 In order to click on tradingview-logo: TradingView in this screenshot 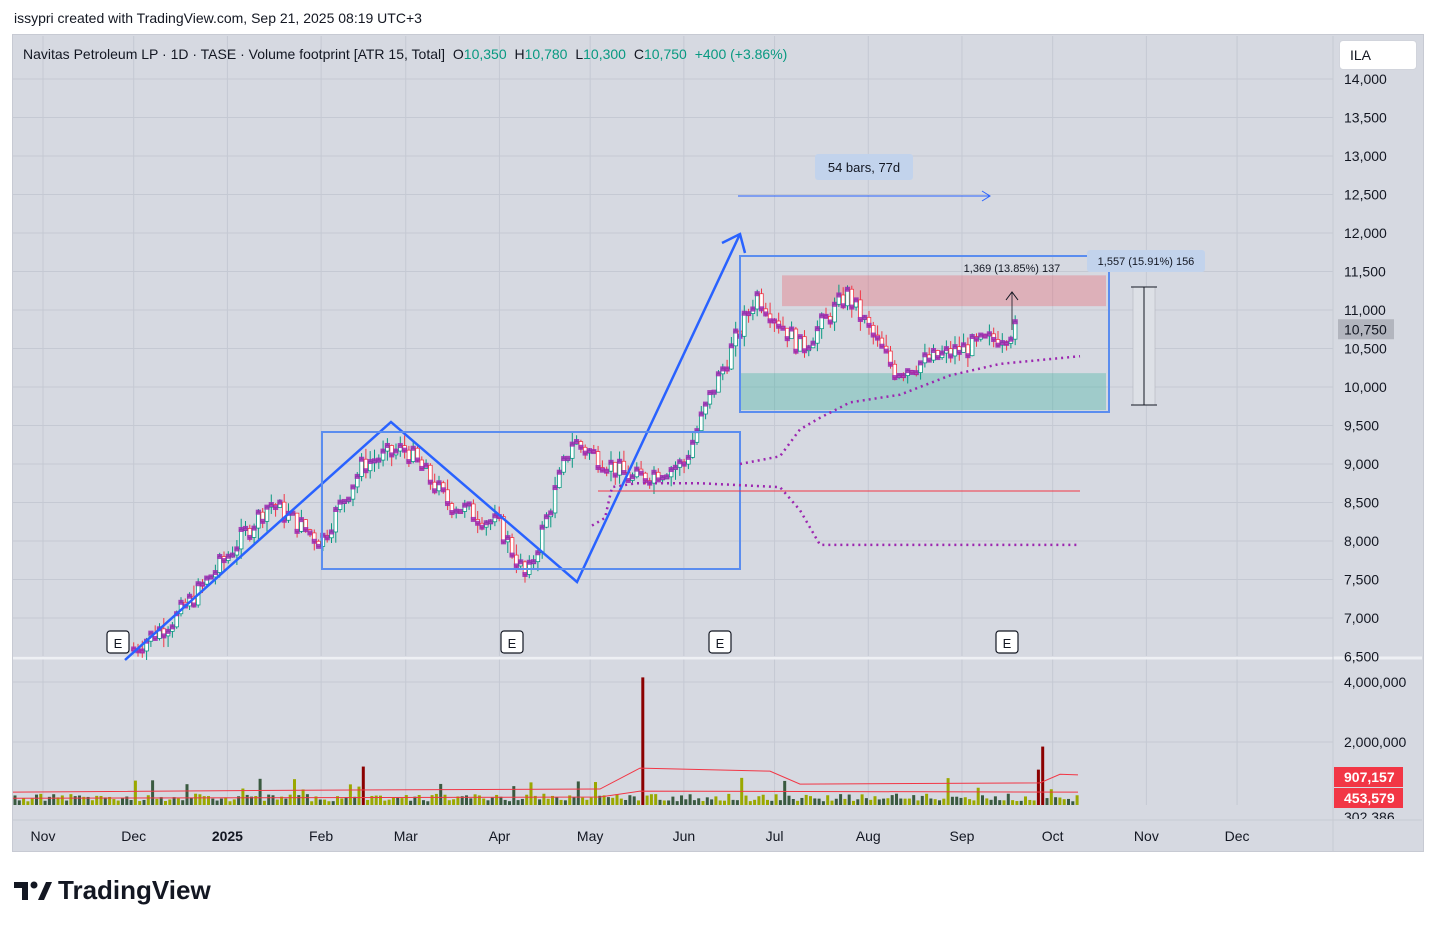, I will do `click(112, 890)`.